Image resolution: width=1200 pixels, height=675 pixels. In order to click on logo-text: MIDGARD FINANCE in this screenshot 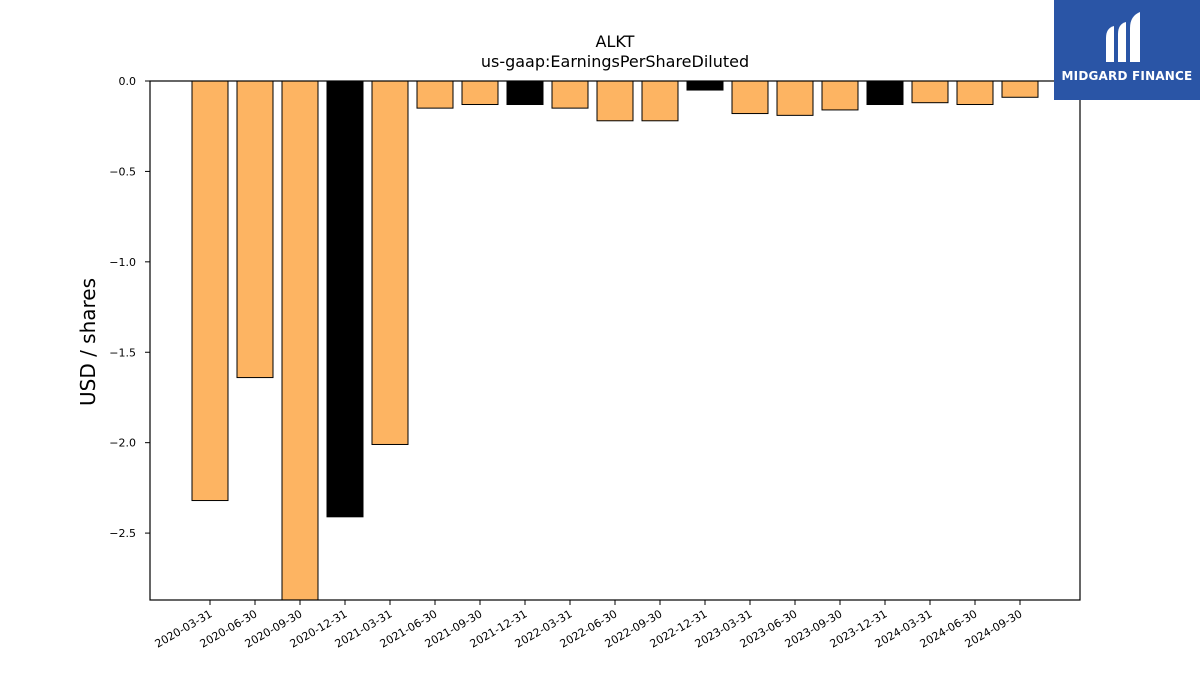, I will do `click(1127, 76)`.